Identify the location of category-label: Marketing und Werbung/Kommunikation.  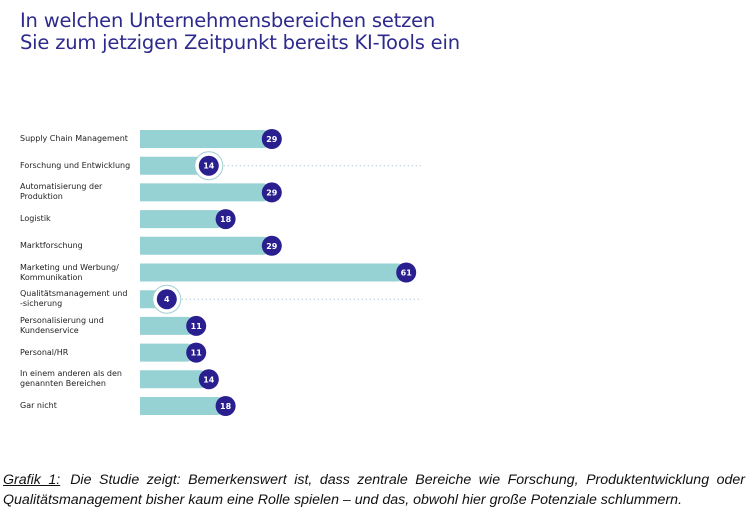
(69, 273).